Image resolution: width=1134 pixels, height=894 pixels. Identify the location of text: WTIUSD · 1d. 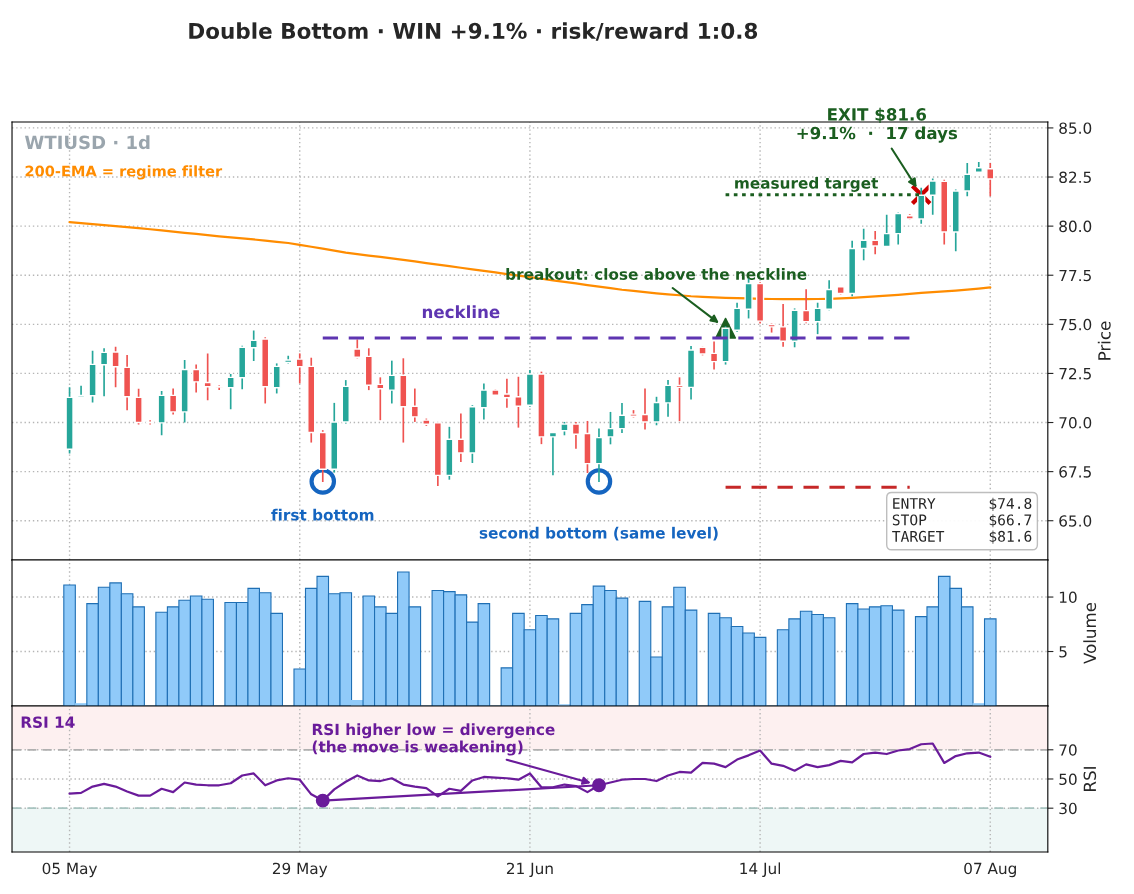
(87, 142).